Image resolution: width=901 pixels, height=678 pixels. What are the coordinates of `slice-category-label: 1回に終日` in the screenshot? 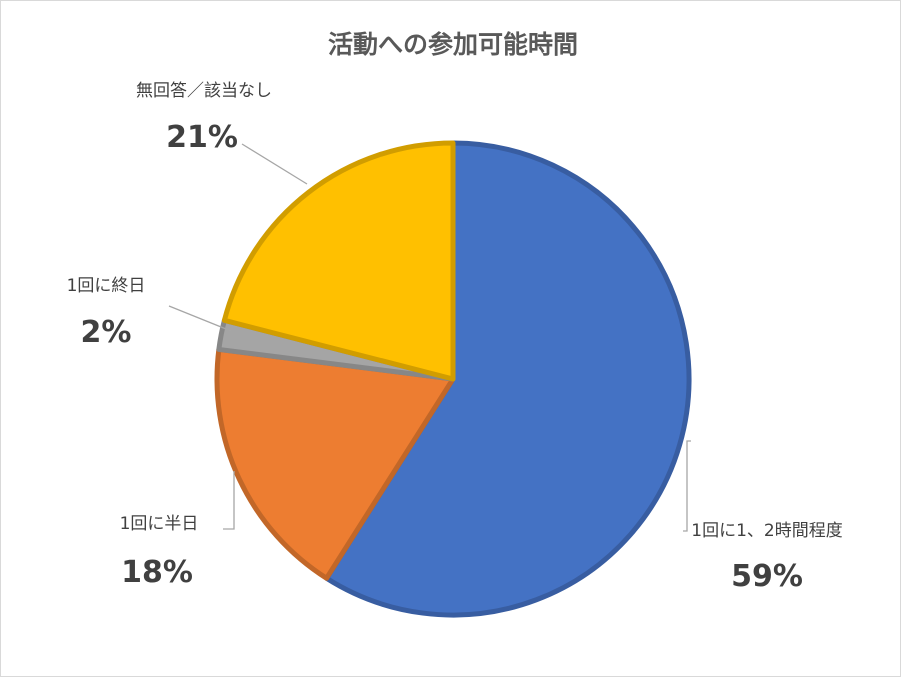 It's located at (106, 286).